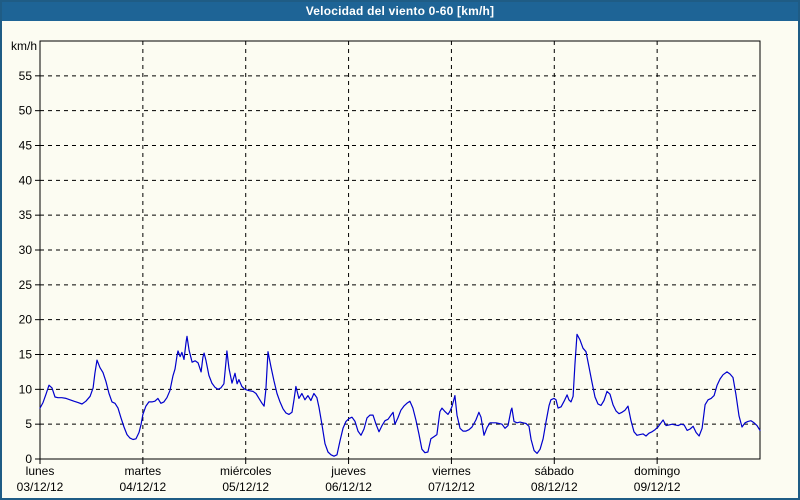  I want to click on day-date-label: 09/12/12, so click(657, 487).